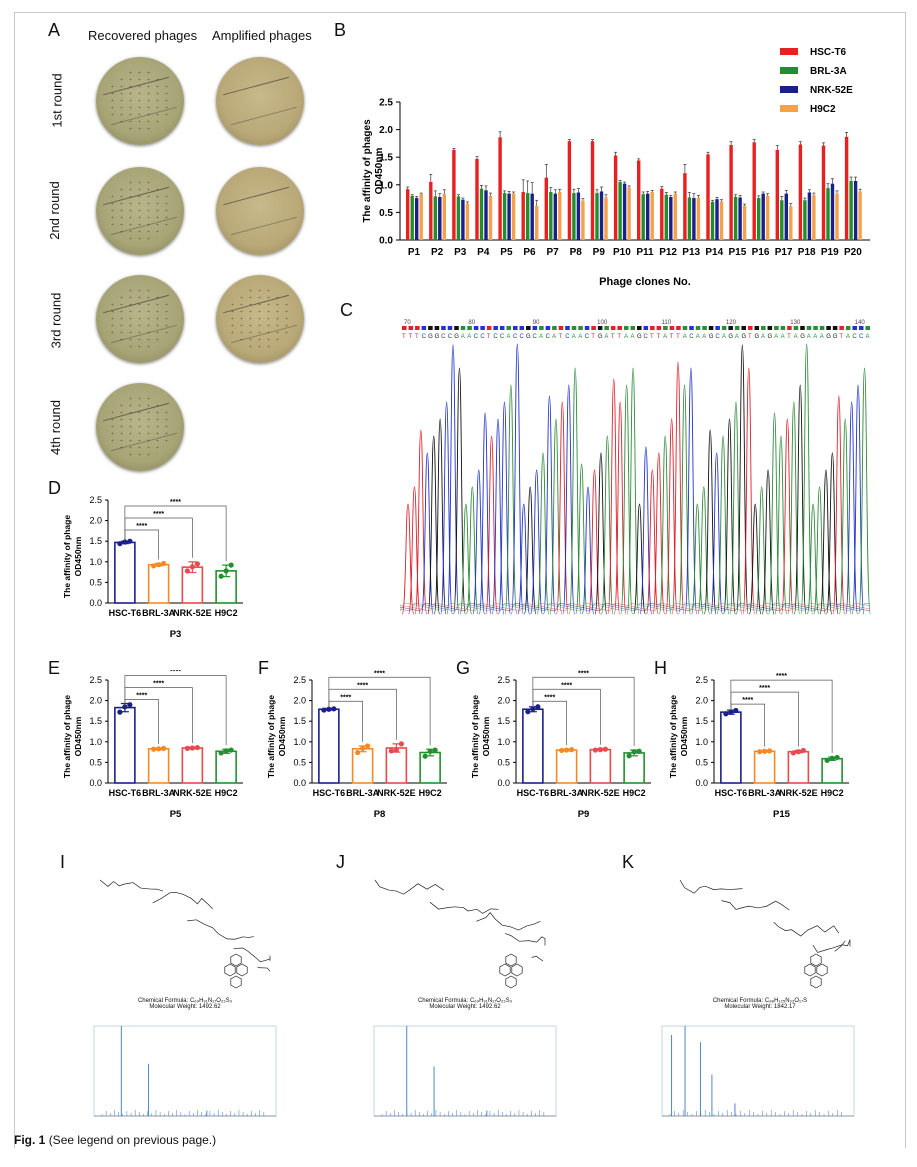 The image size is (917, 1167). Describe the element at coordinates (460, 920) in the screenshot. I see `bond-lines` at that location.